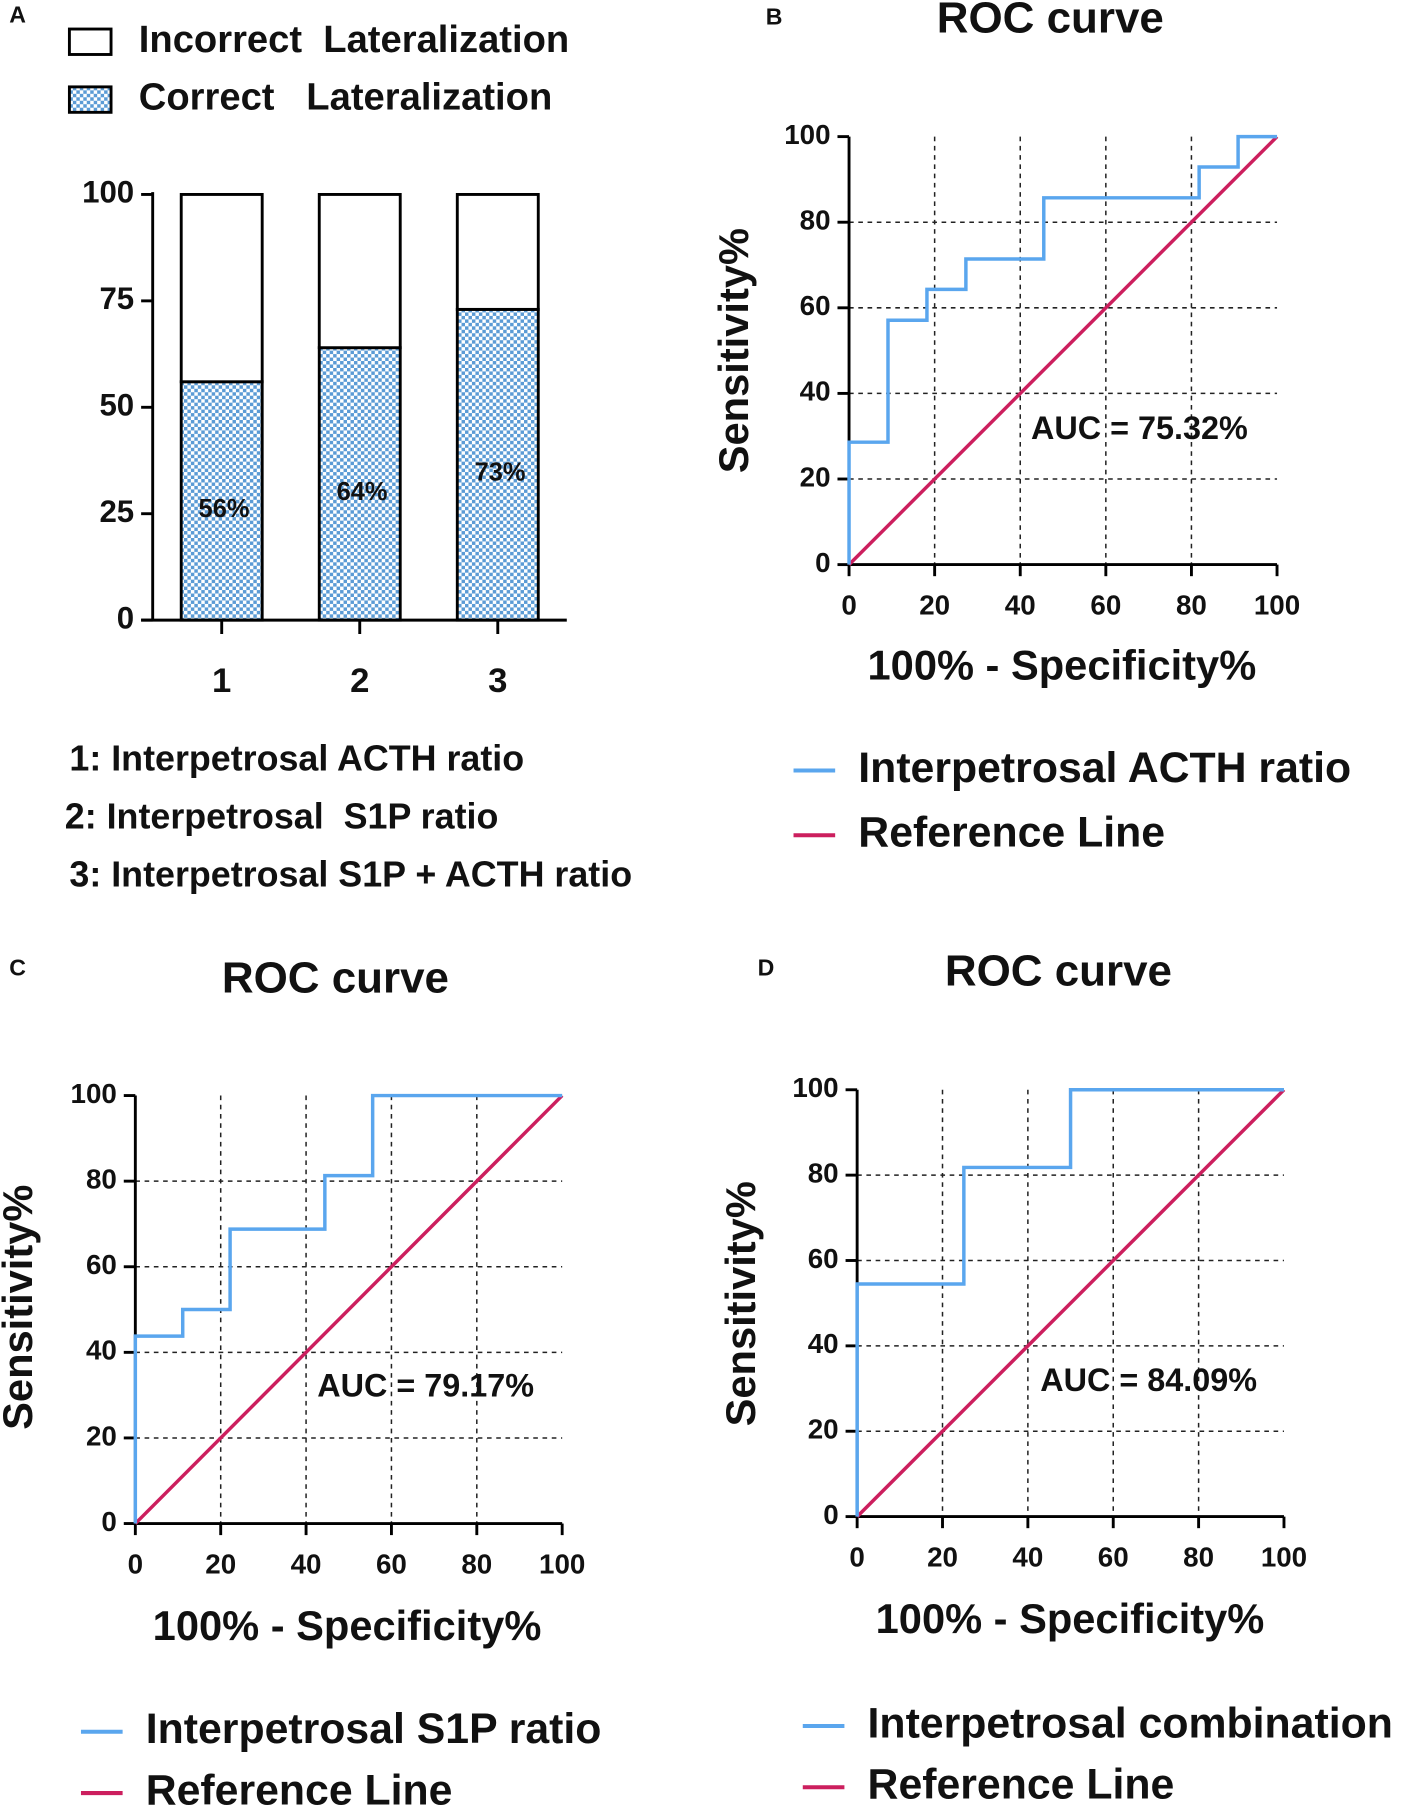 The image size is (1417, 1814). Describe the element at coordinates (1148, 1380) in the screenshot. I see `annotation: AUC = 84.09%` at that location.